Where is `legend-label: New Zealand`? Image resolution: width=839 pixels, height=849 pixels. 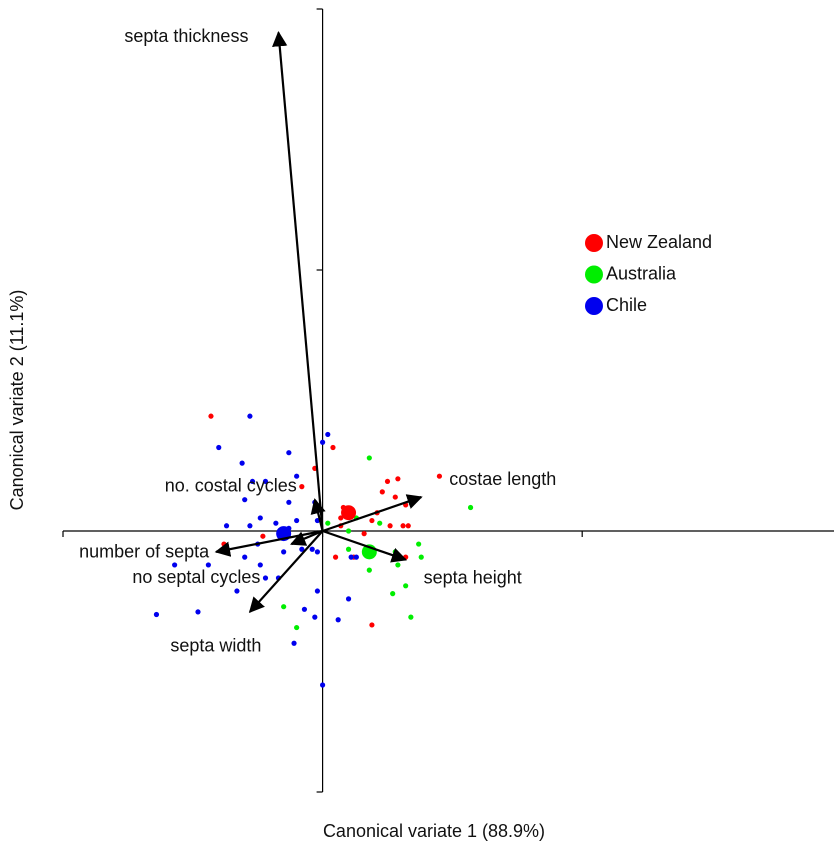
legend-label: New Zealand is located at coordinates (659, 242).